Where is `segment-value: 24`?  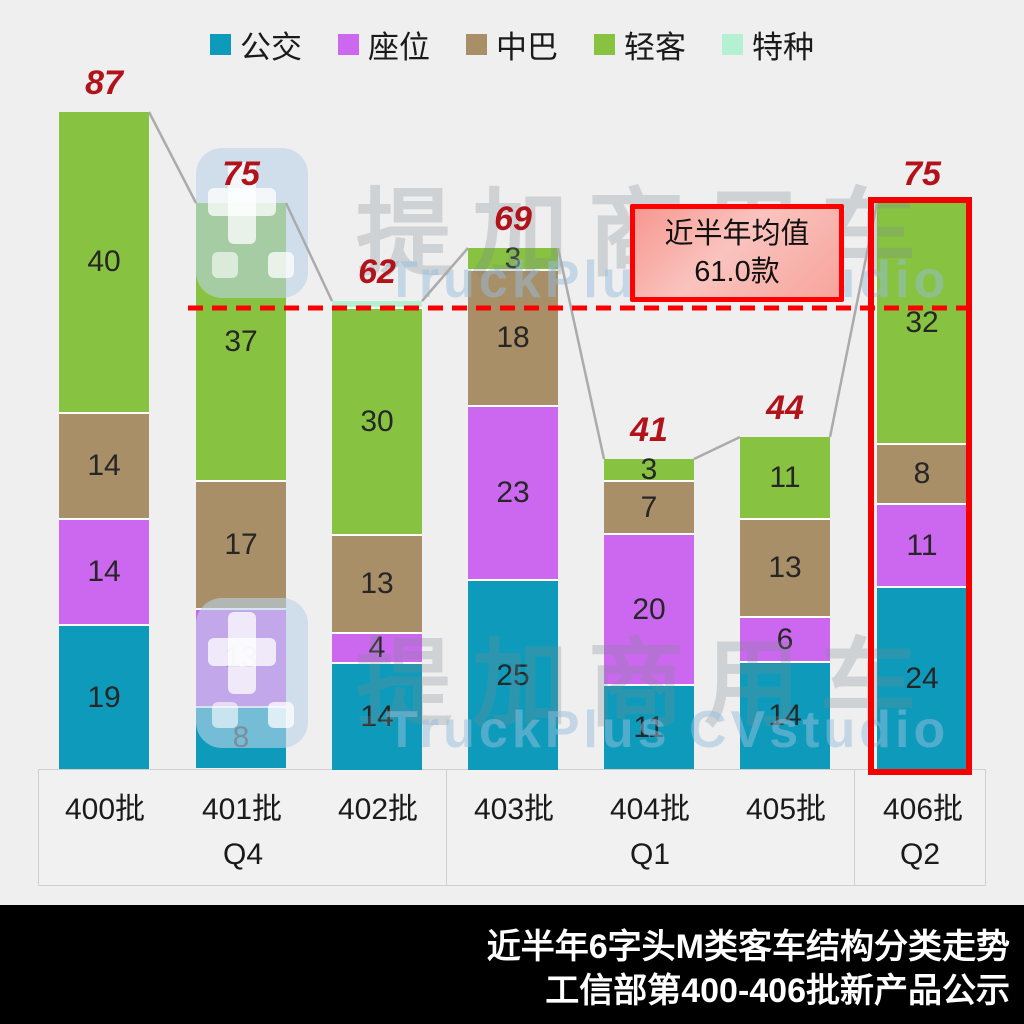 segment-value: 24 is located at coordinates (922, 678).